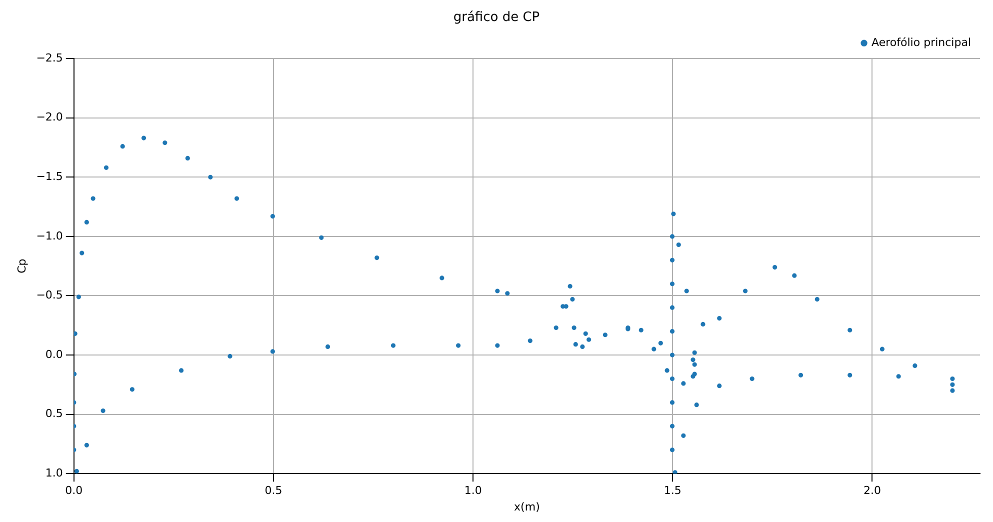  What do you see at coordinates (54, 473) in the screenshot?
I see `y-tick-label: 1.0` at bounding box center [54, 473].